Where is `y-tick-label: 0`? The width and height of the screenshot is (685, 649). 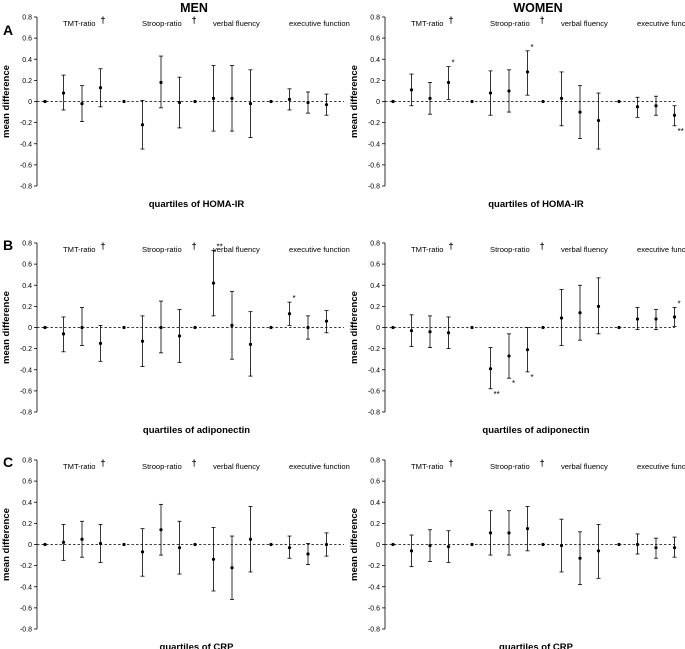 y-tick-label: 0 is located at coordinates (378, 328).